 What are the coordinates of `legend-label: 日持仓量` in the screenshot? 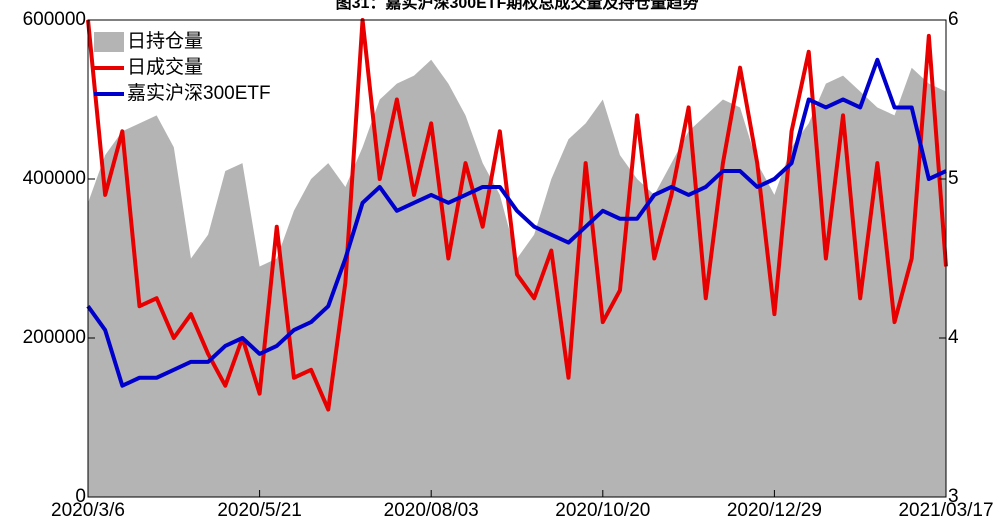 It's located at (165, 41).